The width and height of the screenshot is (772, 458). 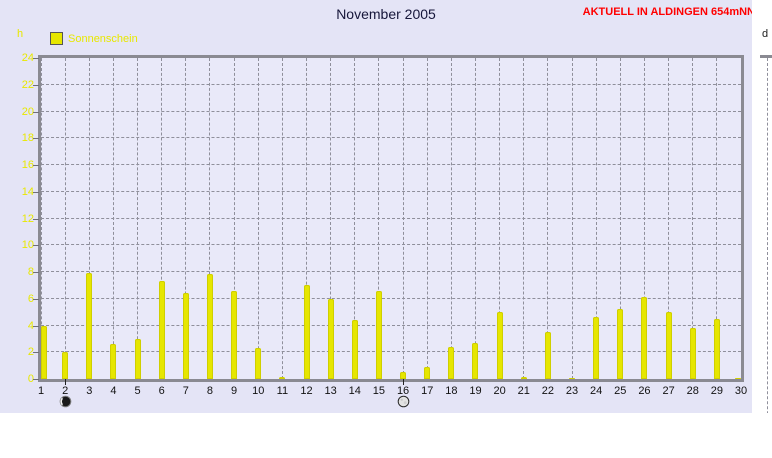 I want to click on y-tick-label: 12, so click(x=27, y=218).